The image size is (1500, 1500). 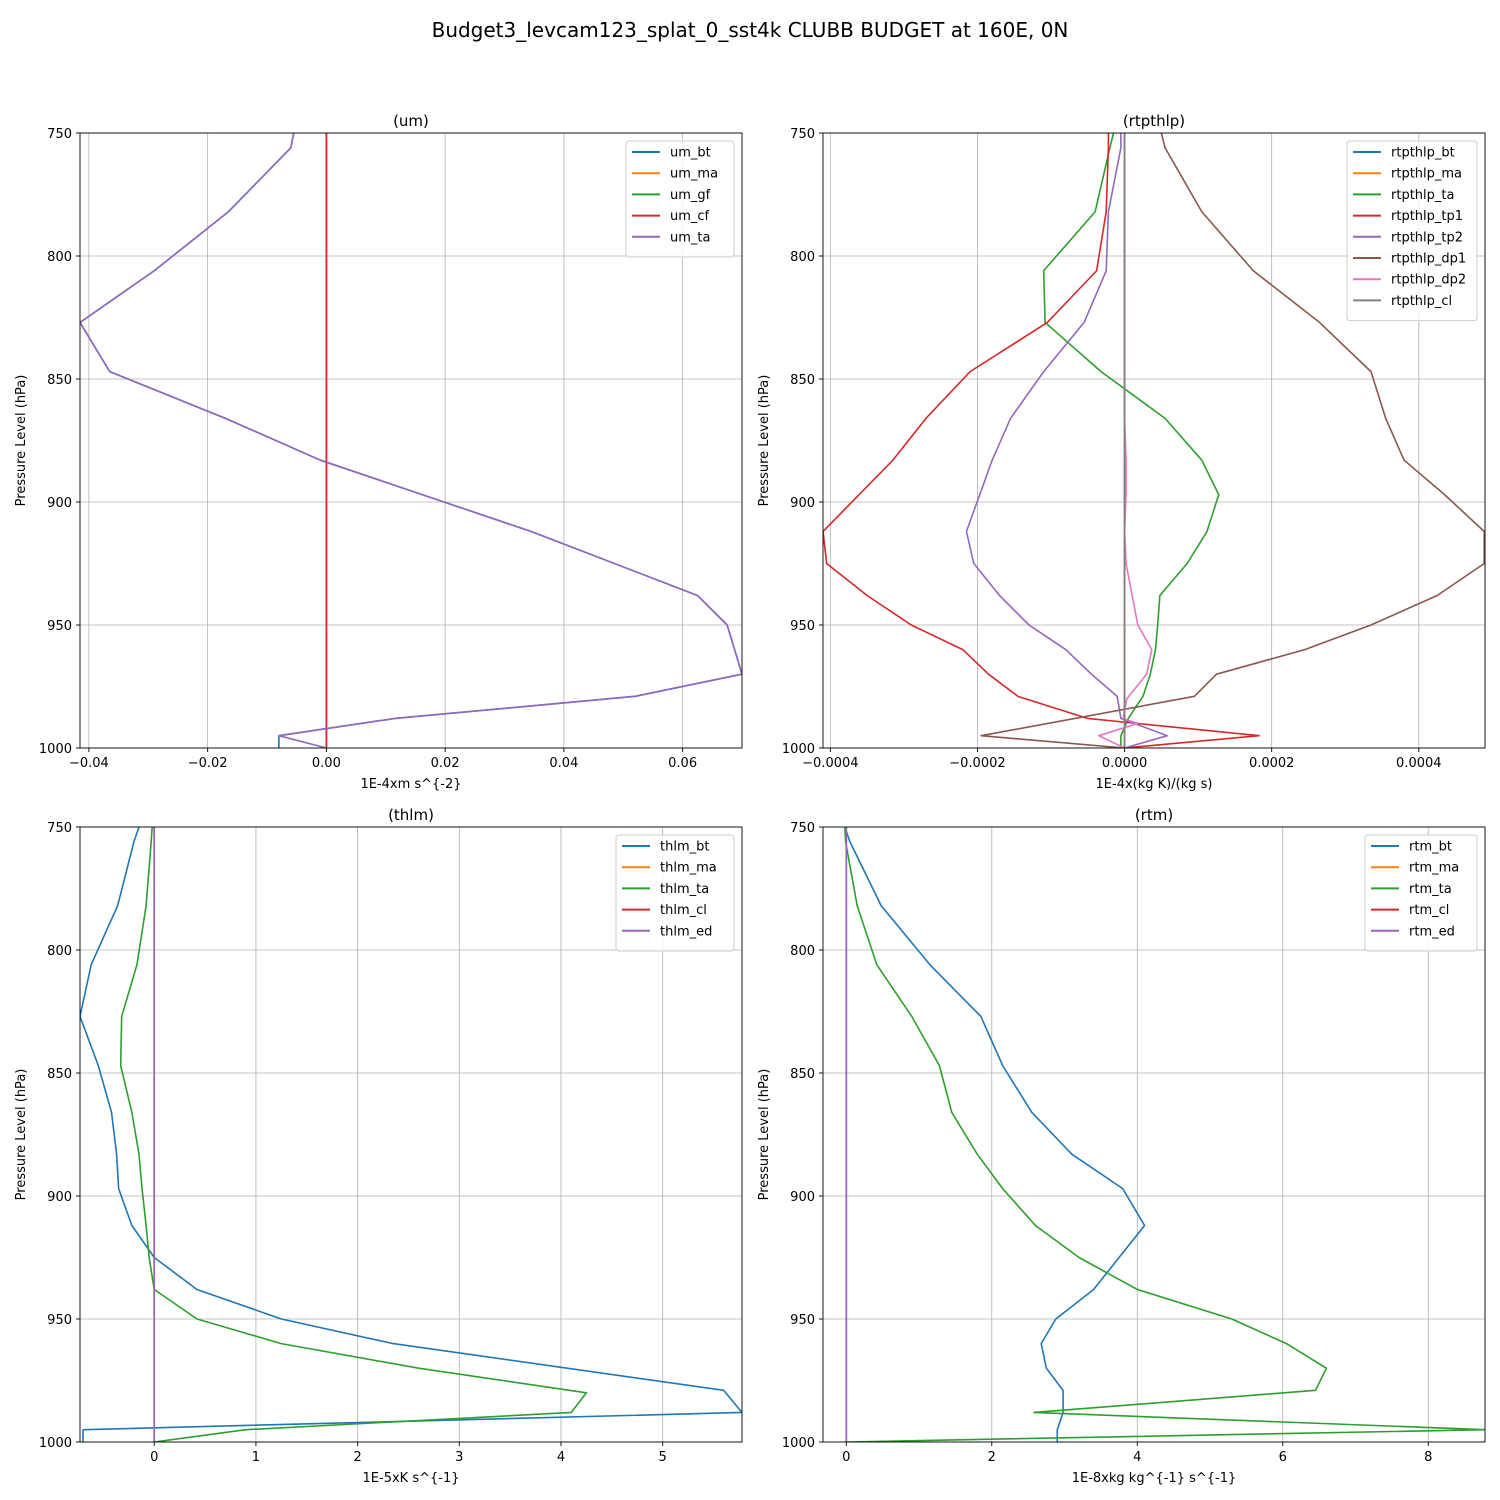 I want to click on series-line-rtpthlp_tp2, so click(x=1067, y=440).